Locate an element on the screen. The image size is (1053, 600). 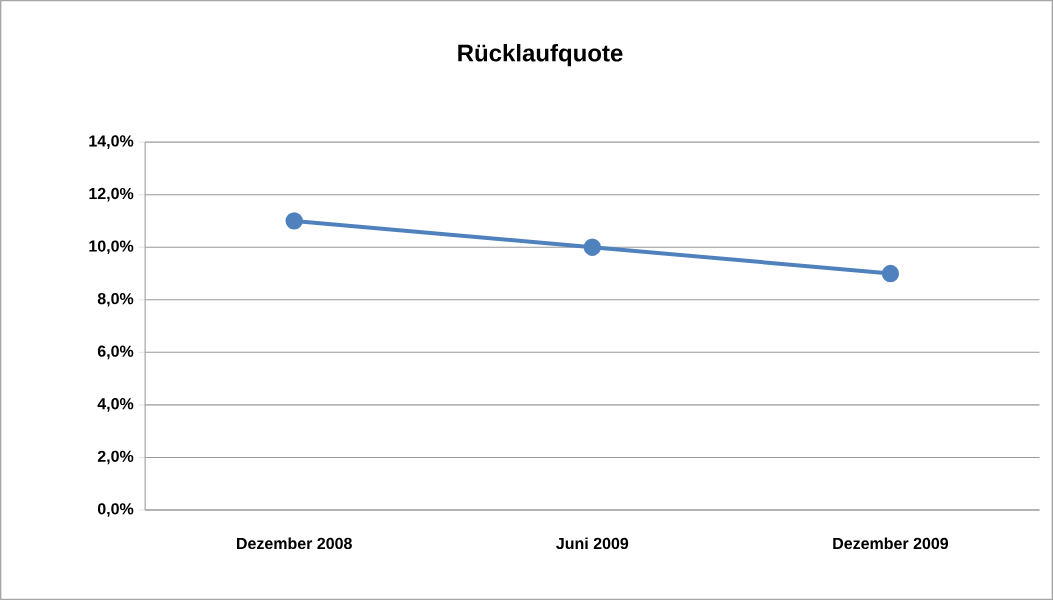
chart-title: Rücklaufquote is located at coordinates (540, 55).